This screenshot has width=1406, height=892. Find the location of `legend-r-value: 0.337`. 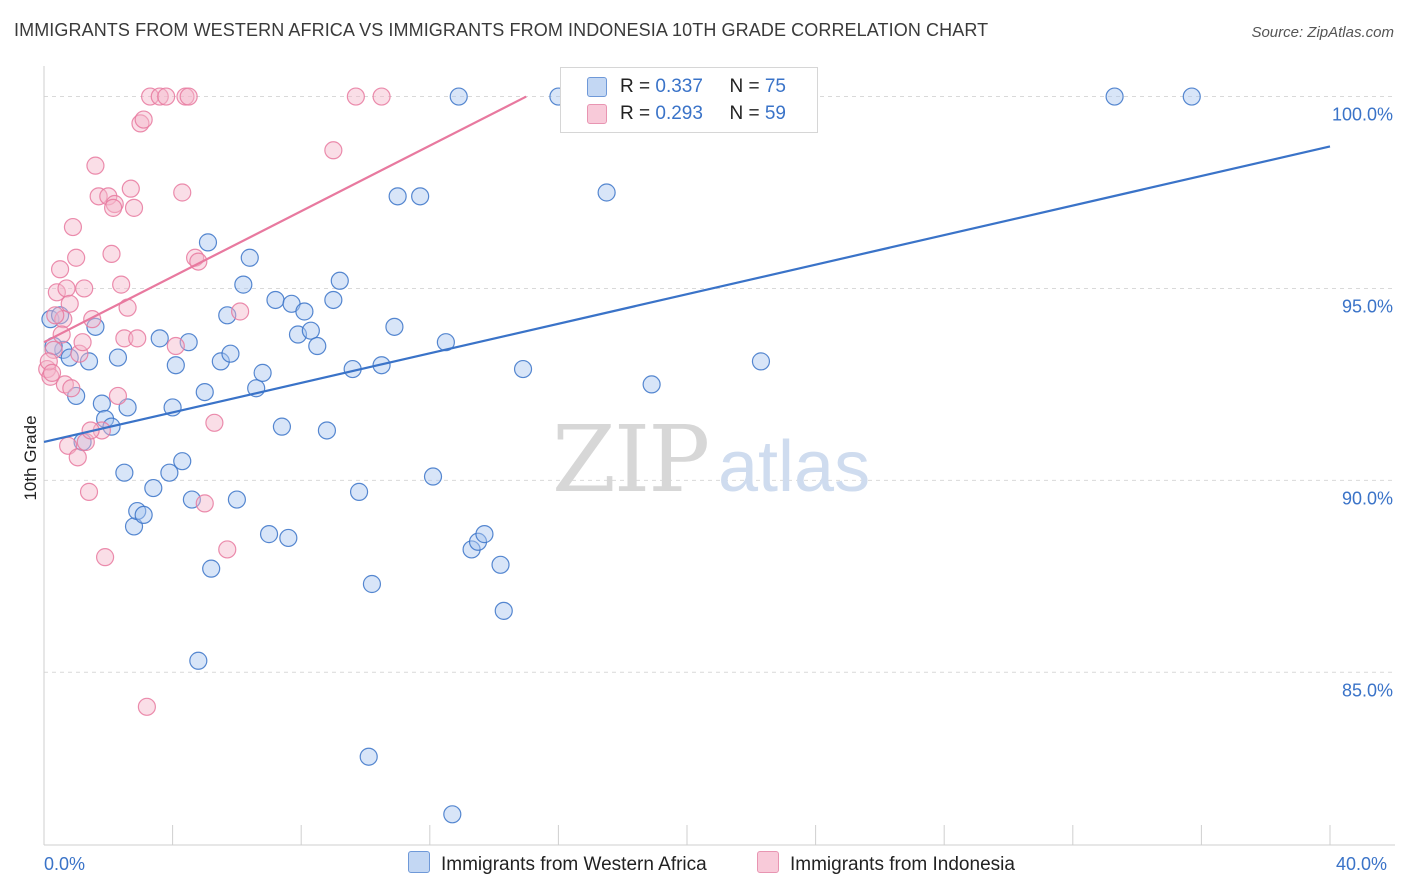

legend-r-value: 0.337 is located at coordinates (679, 86).